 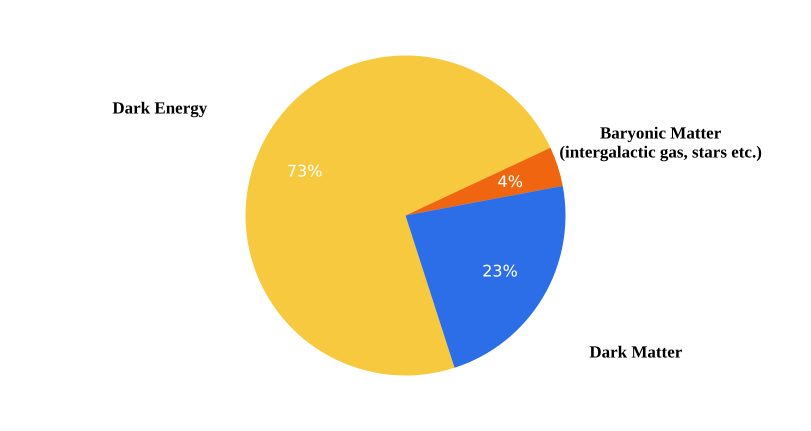 I want to click on data-label: 4%, so click(x=510, y=181).